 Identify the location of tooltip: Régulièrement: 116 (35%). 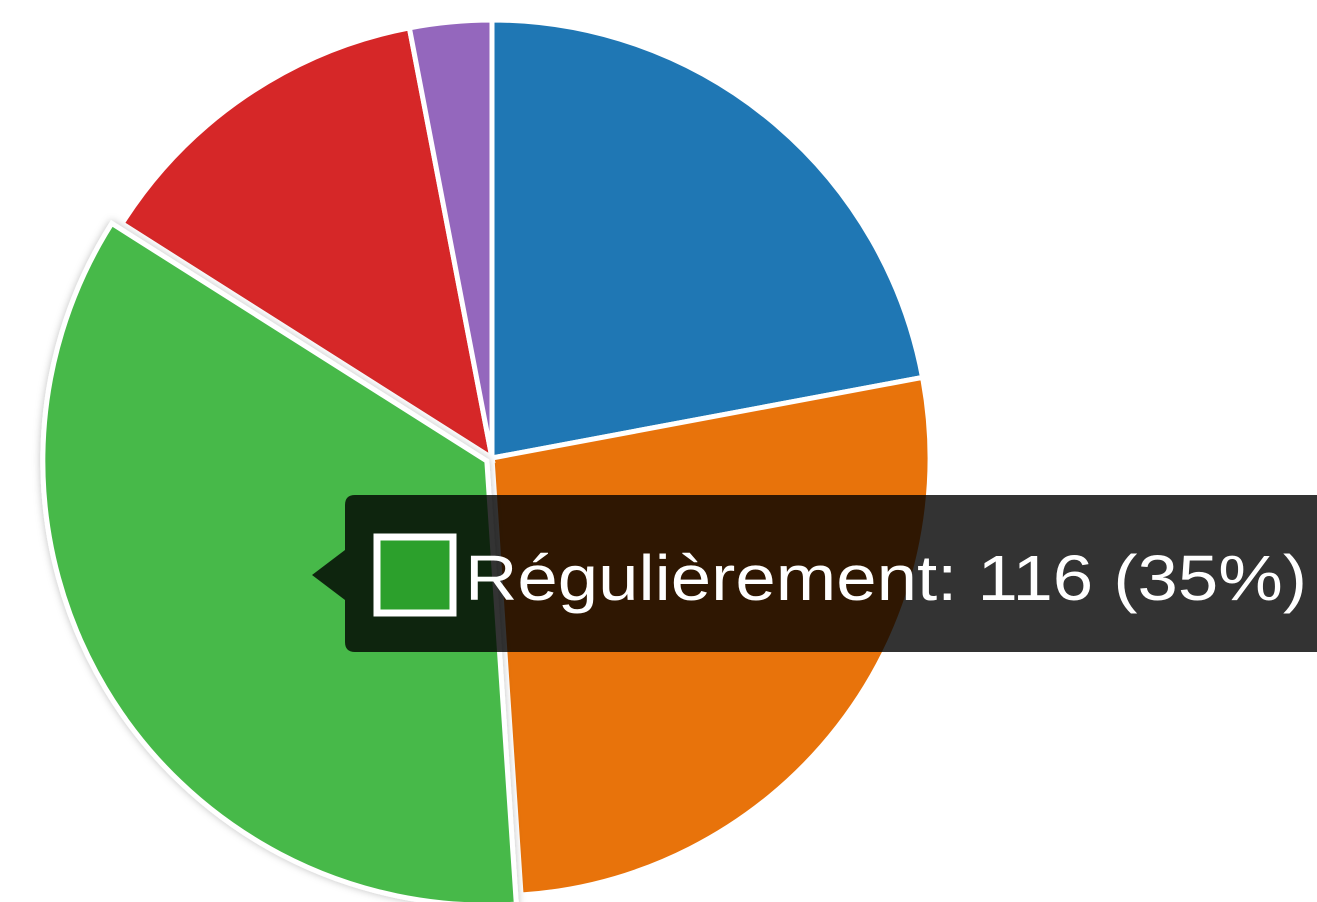
(814, 573).